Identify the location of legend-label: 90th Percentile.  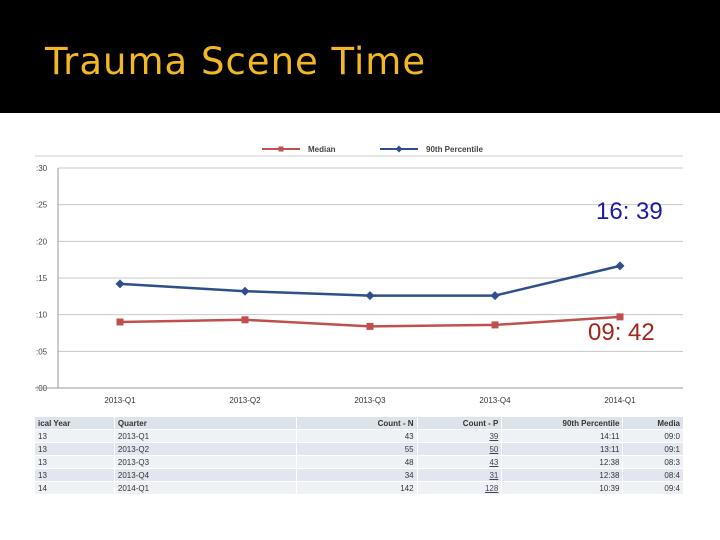
(454, 149).